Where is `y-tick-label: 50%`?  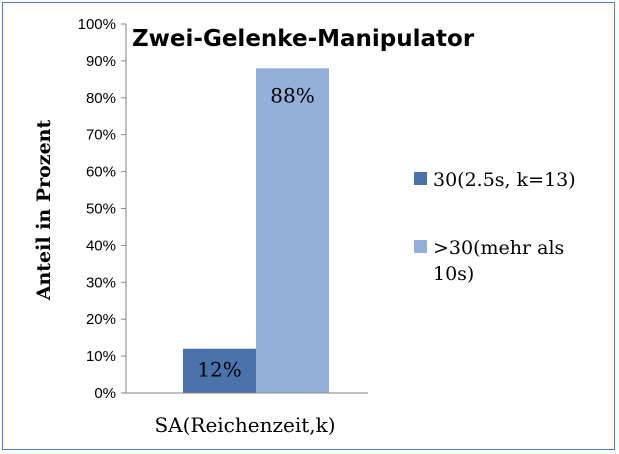
y-tick-label: 50% is located at coordinates (101, 209).